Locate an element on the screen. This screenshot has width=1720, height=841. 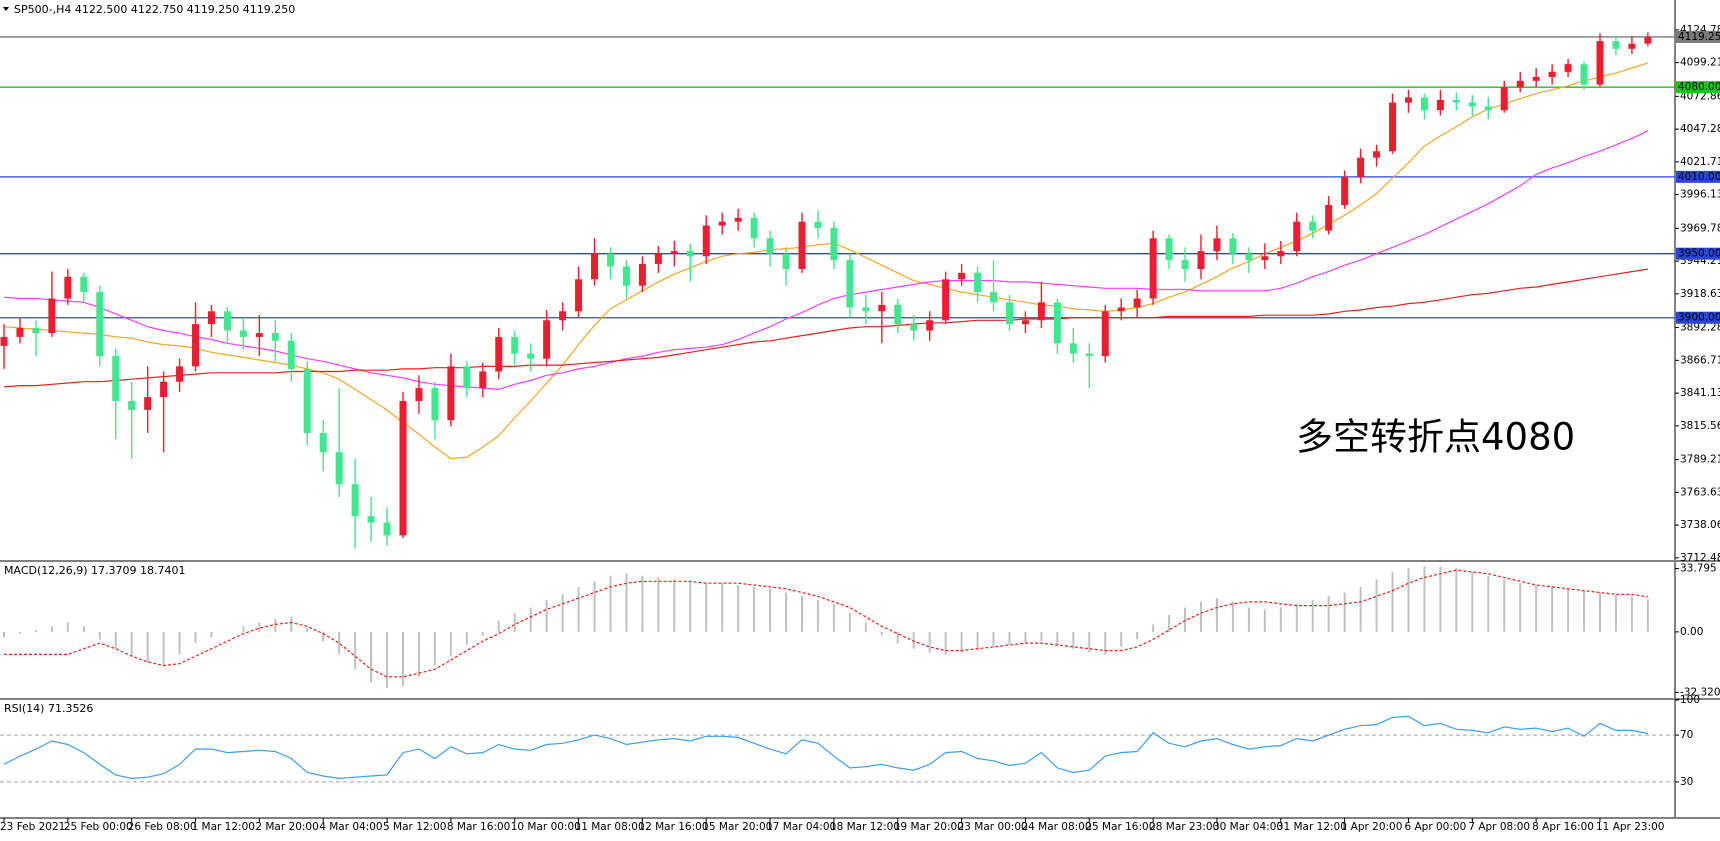
x-tick-label: 26 Feb 08:00 is located at coordinates (162, 827).